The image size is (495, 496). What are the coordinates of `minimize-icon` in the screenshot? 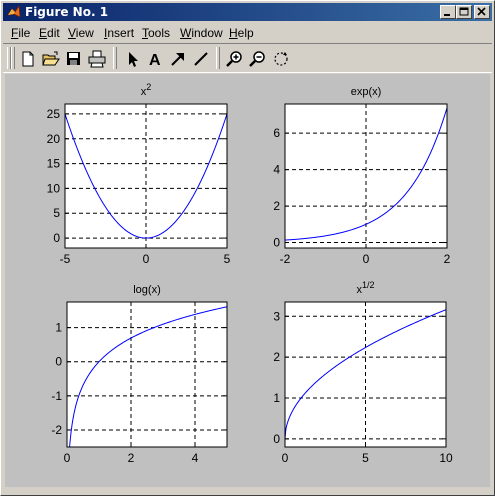 It's located at (447, 15).